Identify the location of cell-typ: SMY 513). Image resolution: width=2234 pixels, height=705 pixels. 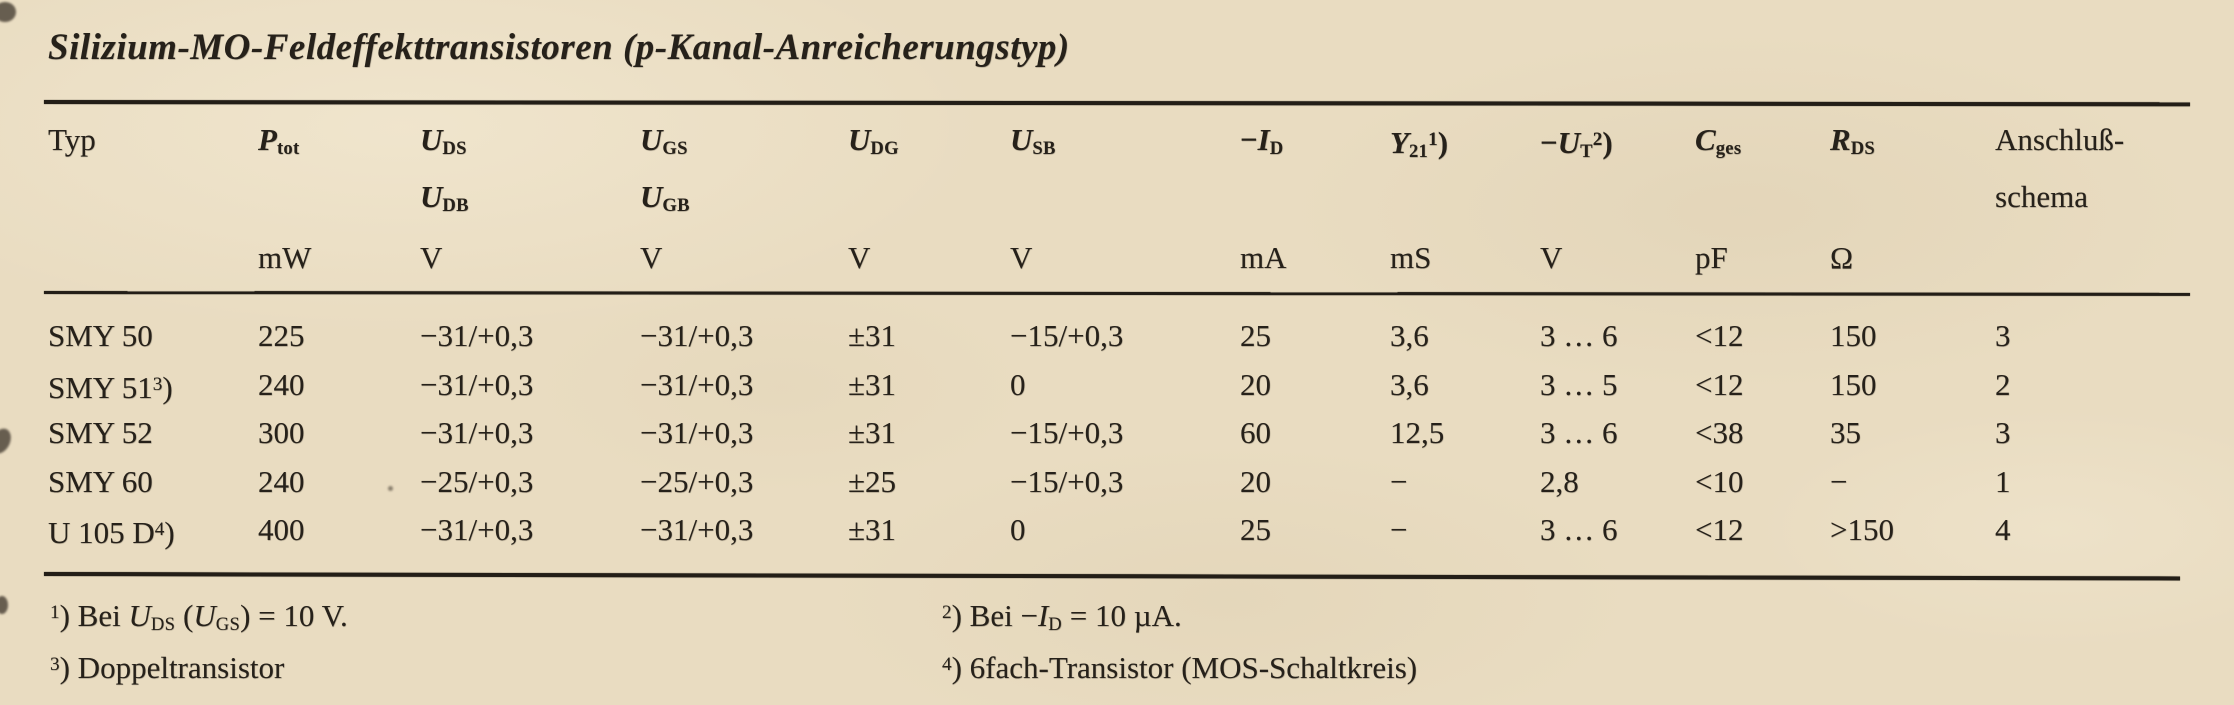
(110, 387).